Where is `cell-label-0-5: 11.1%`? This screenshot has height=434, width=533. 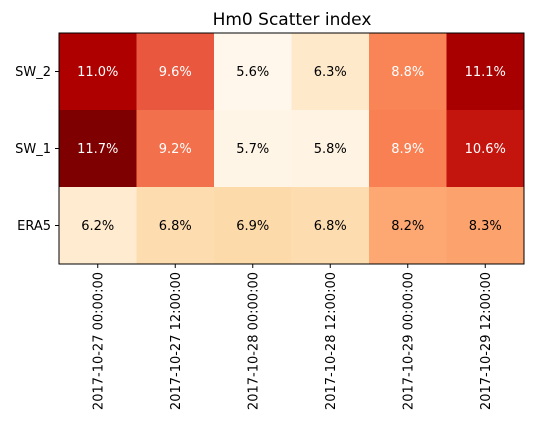 cell-label-0-5: 11.1% is located at coordinates (485, 72).